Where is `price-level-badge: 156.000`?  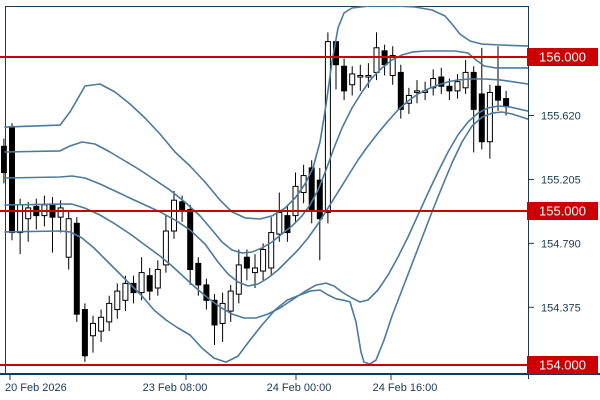
price-level-badge: 156.000 is located at coordinates (562, 57).